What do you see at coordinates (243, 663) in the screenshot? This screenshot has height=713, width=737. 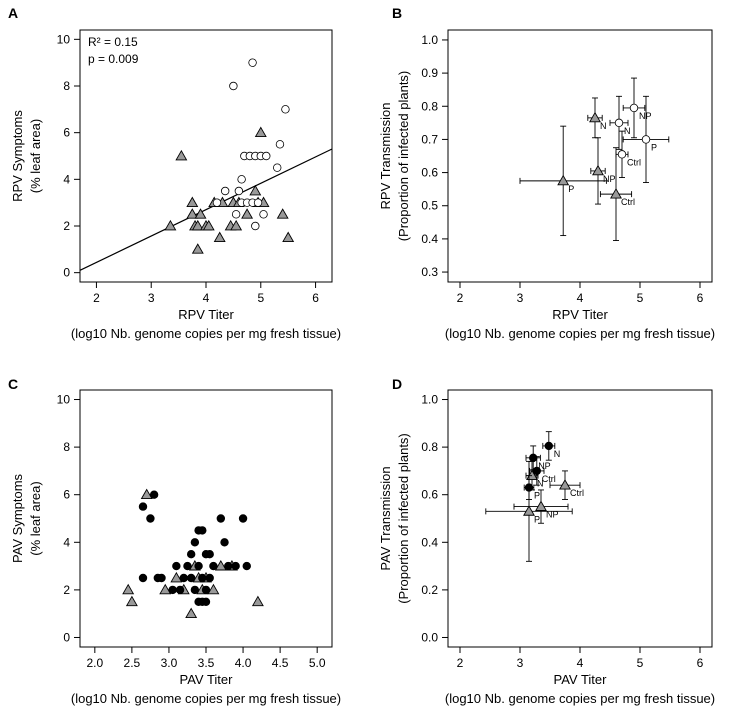 I see `x-tick-label: 4.0` at bounding box center [243, 663].